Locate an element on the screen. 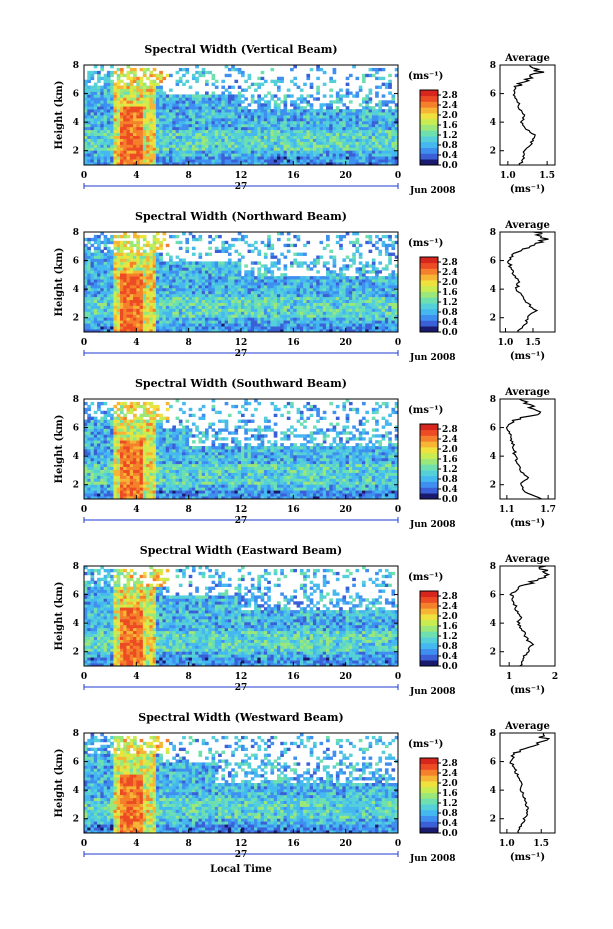 The image size is (613, 929). y-tick-label: 2 is located at coordinates (76, 653).